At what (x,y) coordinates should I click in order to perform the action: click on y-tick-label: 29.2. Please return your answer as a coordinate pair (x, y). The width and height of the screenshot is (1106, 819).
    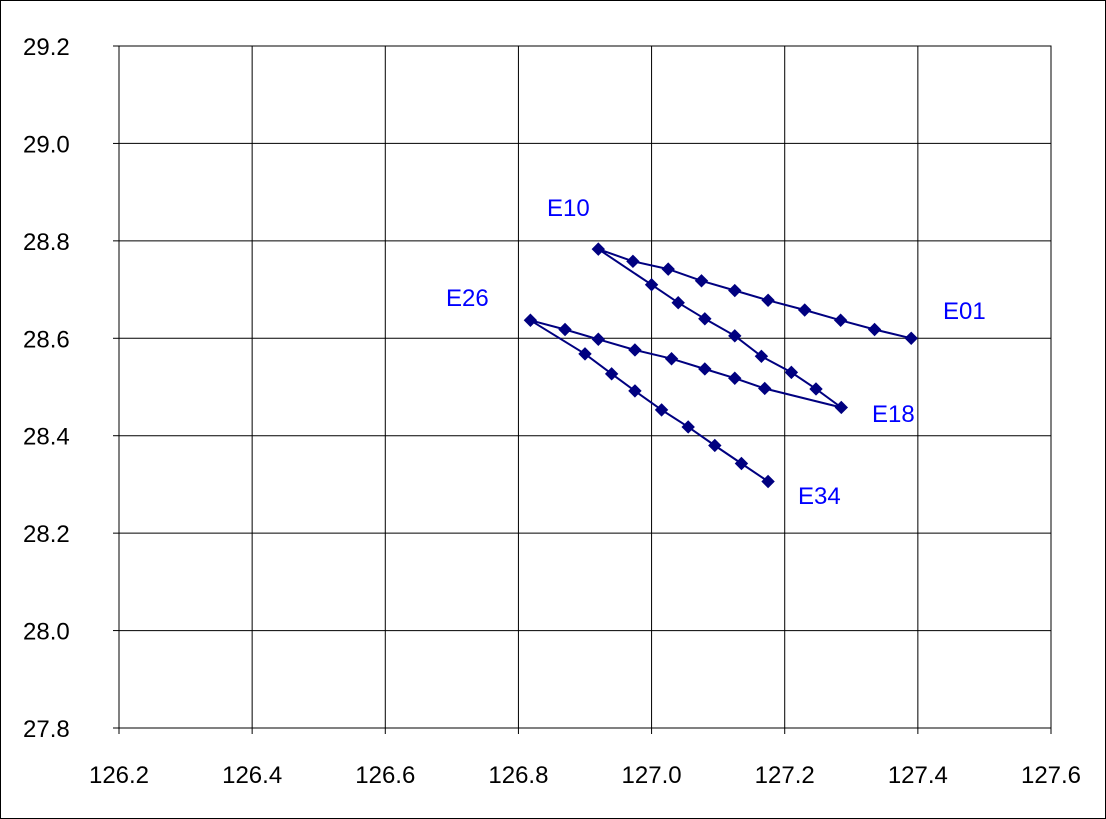
    Looking at the image, I should click on (46, 47).